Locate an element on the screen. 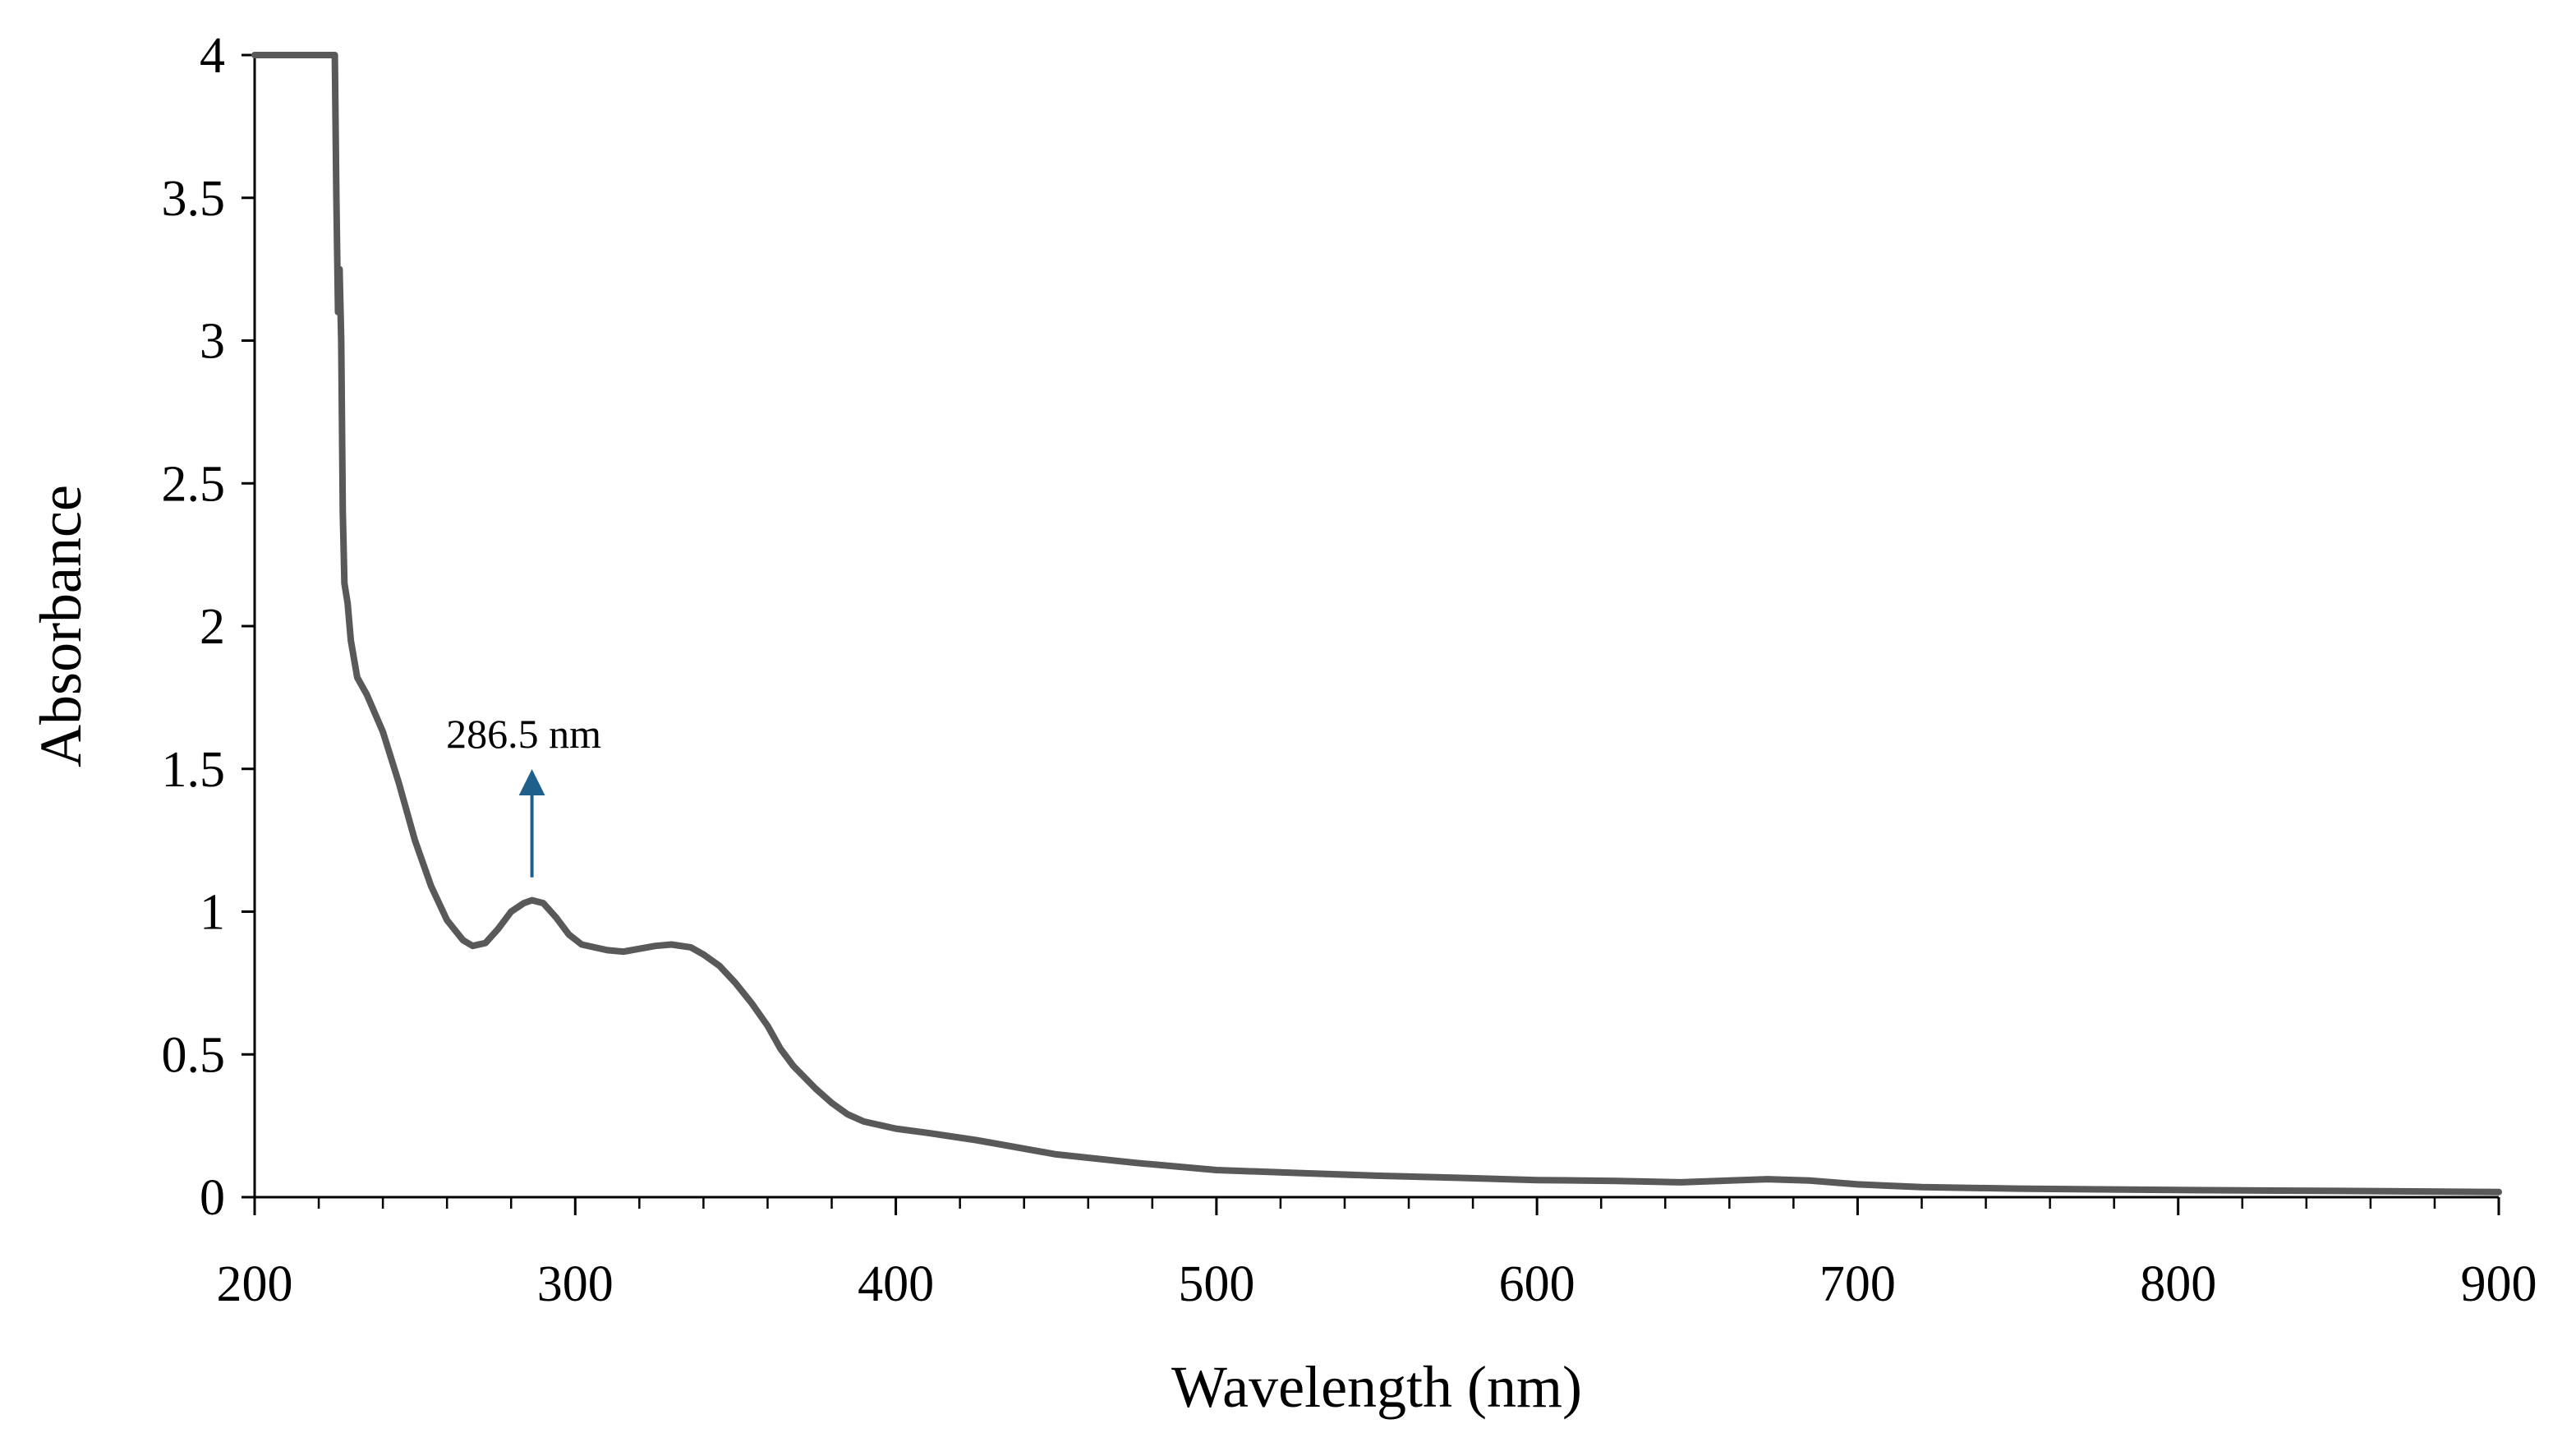 The height and width of the screenshot is (1456, 2576). x-tick-label: 200 is located at coordinates (255, 1284).